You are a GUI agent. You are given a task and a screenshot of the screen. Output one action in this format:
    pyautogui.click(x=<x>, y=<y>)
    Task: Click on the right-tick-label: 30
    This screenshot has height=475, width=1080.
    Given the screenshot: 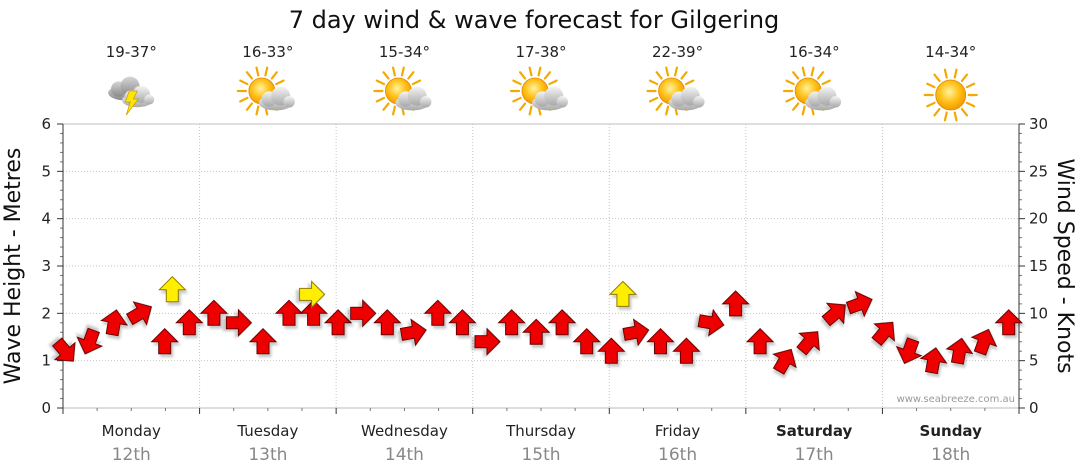 What is the action you would take?
    pyautogui.click(x=1038, y=124)
    